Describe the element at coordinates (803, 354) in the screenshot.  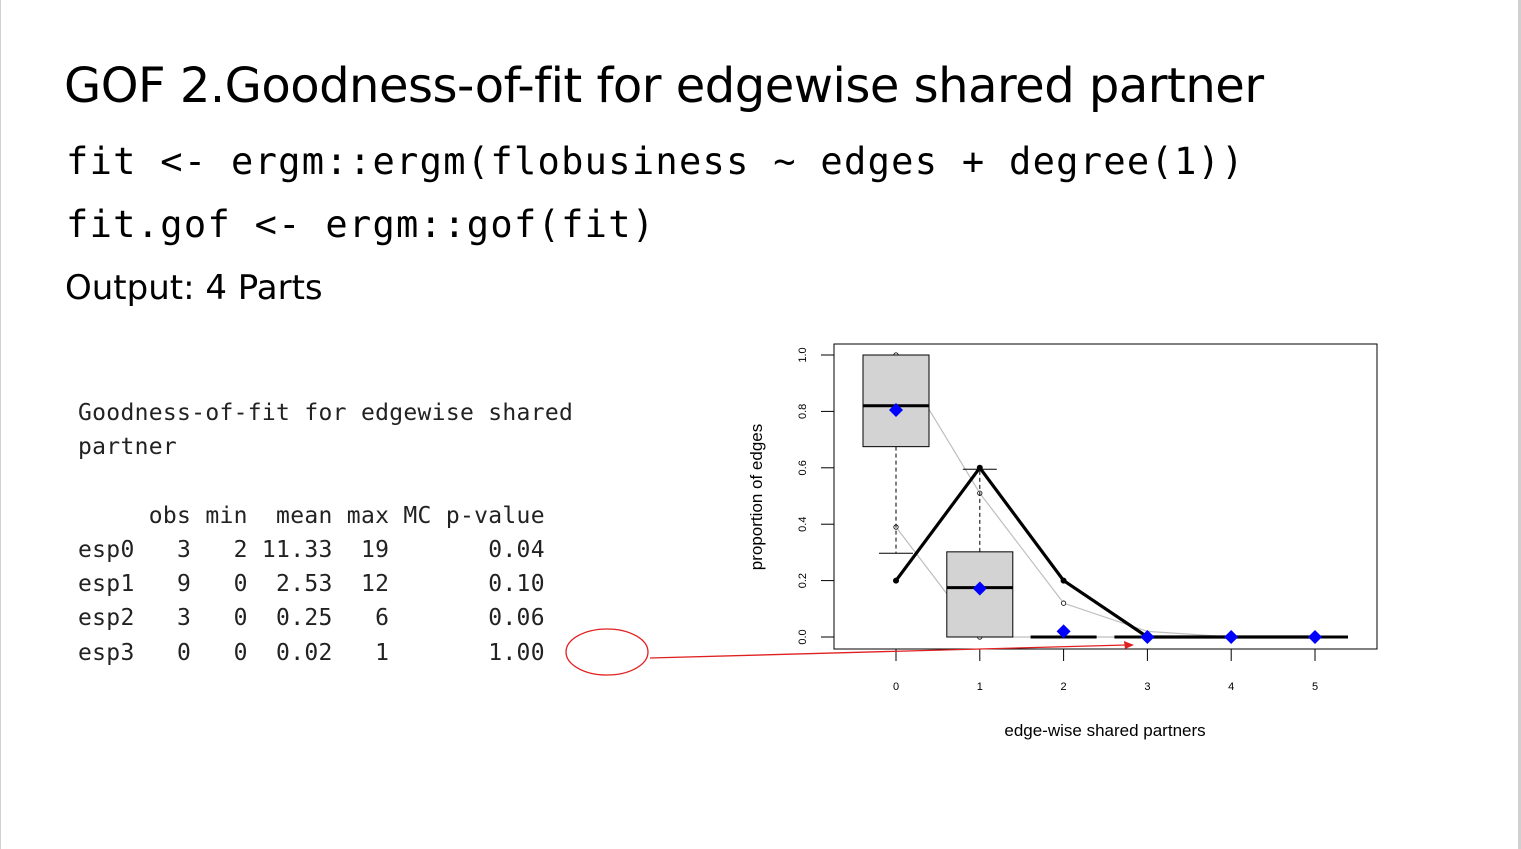
I see `y-tick-label: 1.0` at that location.